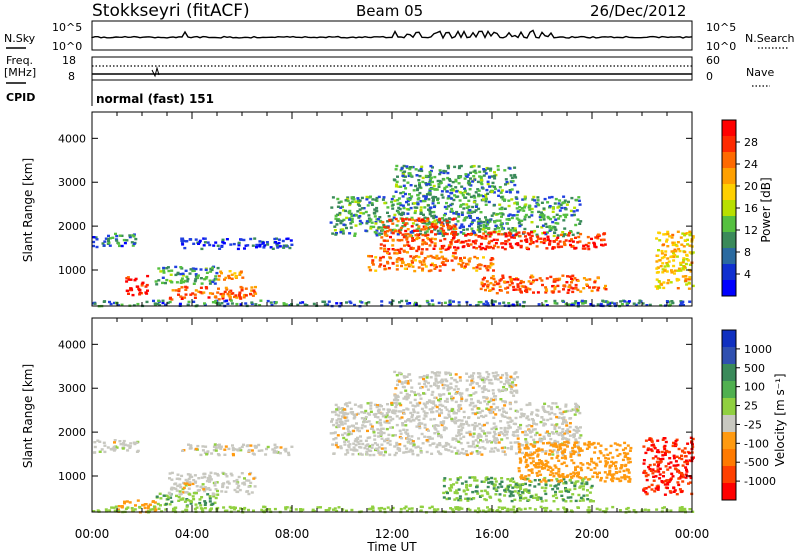  I want to click on power-ylabel: Slant Range [km], so click(28, 210).